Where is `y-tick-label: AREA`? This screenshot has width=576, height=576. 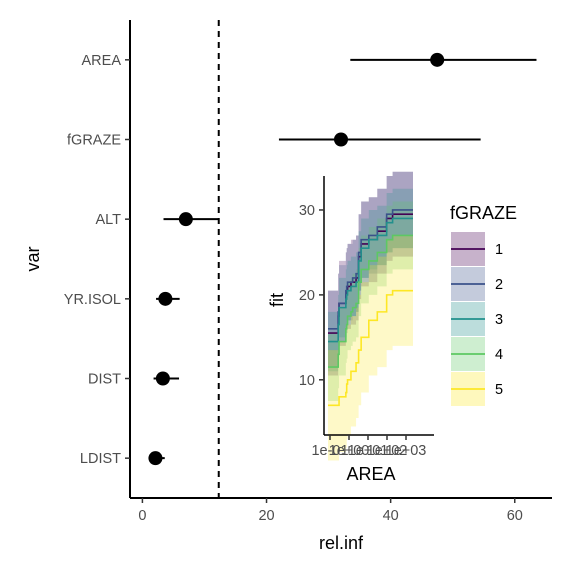 y-tick-label: AREA is located at coordinates (102, 61).